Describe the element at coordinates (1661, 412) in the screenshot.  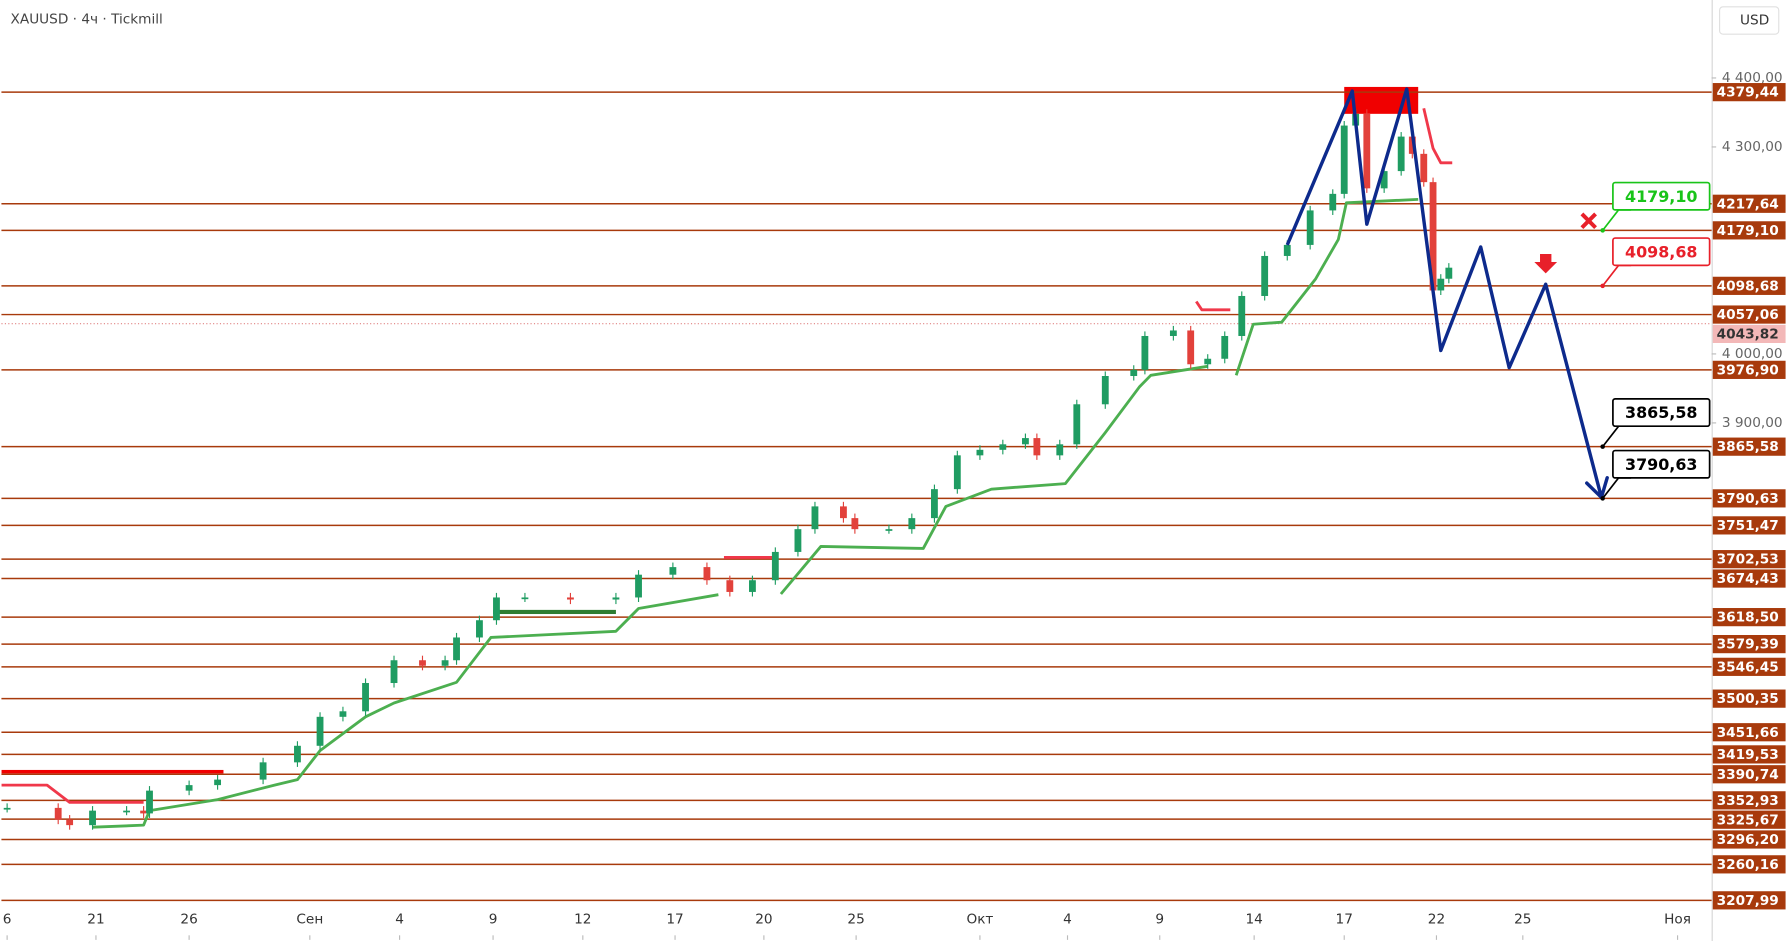
I see `callout-label: 3865,58` at that location.